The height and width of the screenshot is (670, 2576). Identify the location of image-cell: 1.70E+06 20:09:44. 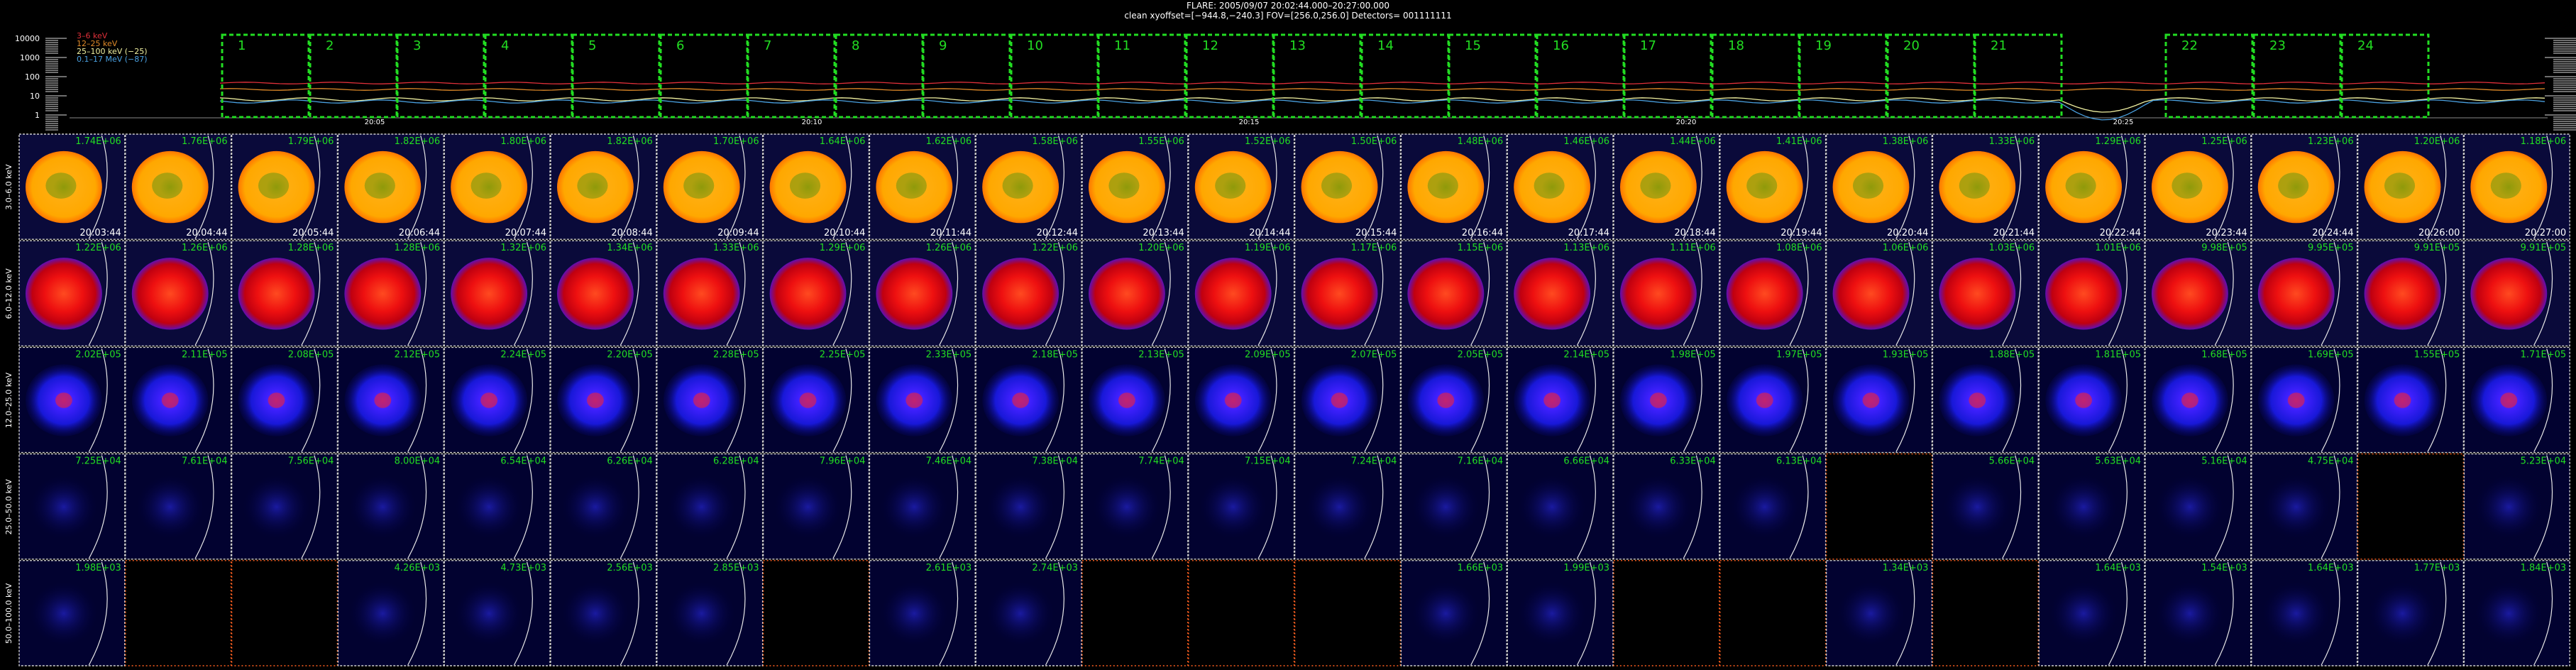
(710, 186).